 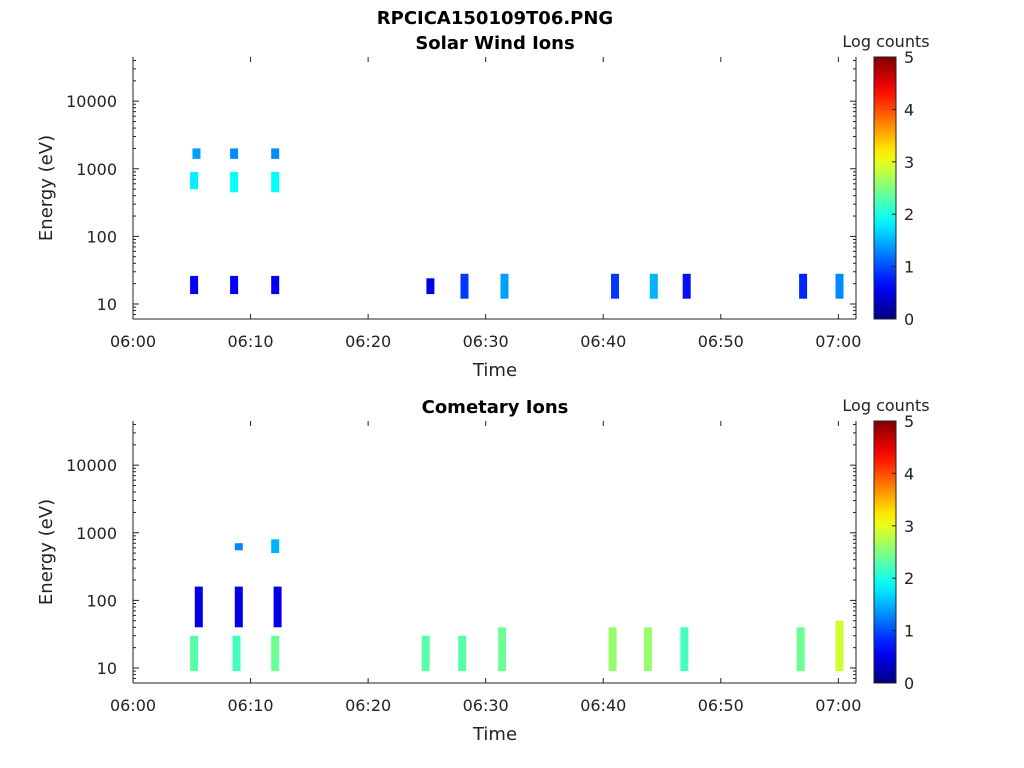 What do you see at coordinates (494, 734) in the screenshot?
I see `x-axis-label-cometary: Time` at bounding box center [494, 734].